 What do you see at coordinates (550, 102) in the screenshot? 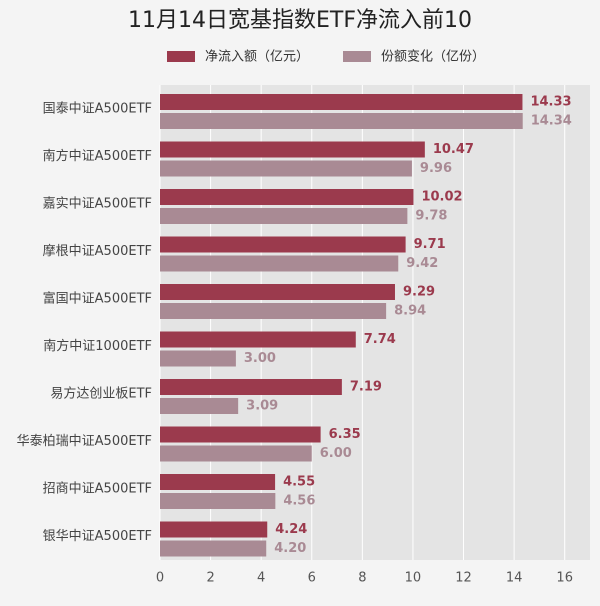
I see `value-label: 14.33` at bounding box center [550, 102].